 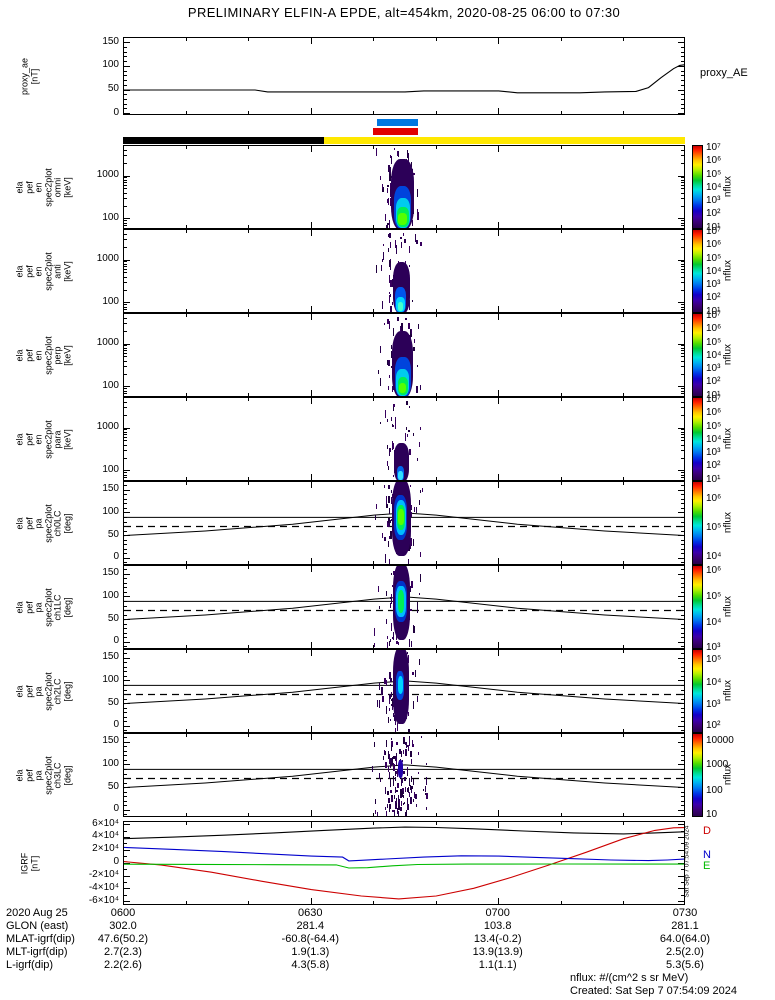 I want to click on ephemeris-value: -60.8(-64.4), so click(x=310, y=939).